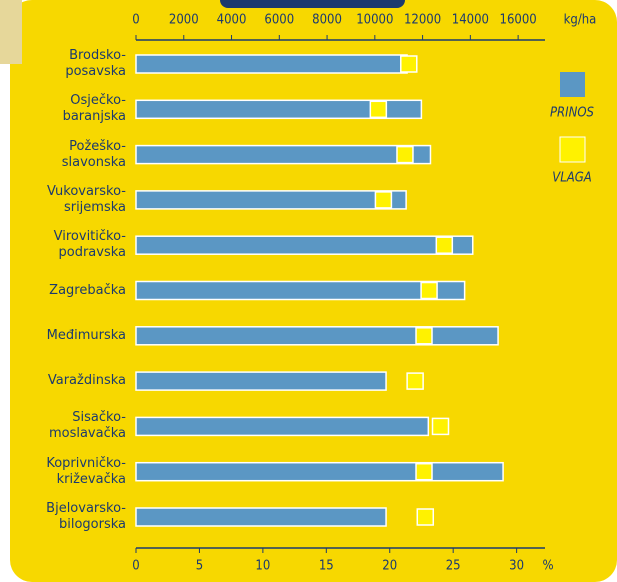 Image resolution: width=617 pixels, height=582 pixels. Describe the element at coordinates (86, 471) in the screenshot. I see `category-label: Koprivničko- križevačka` at that location.